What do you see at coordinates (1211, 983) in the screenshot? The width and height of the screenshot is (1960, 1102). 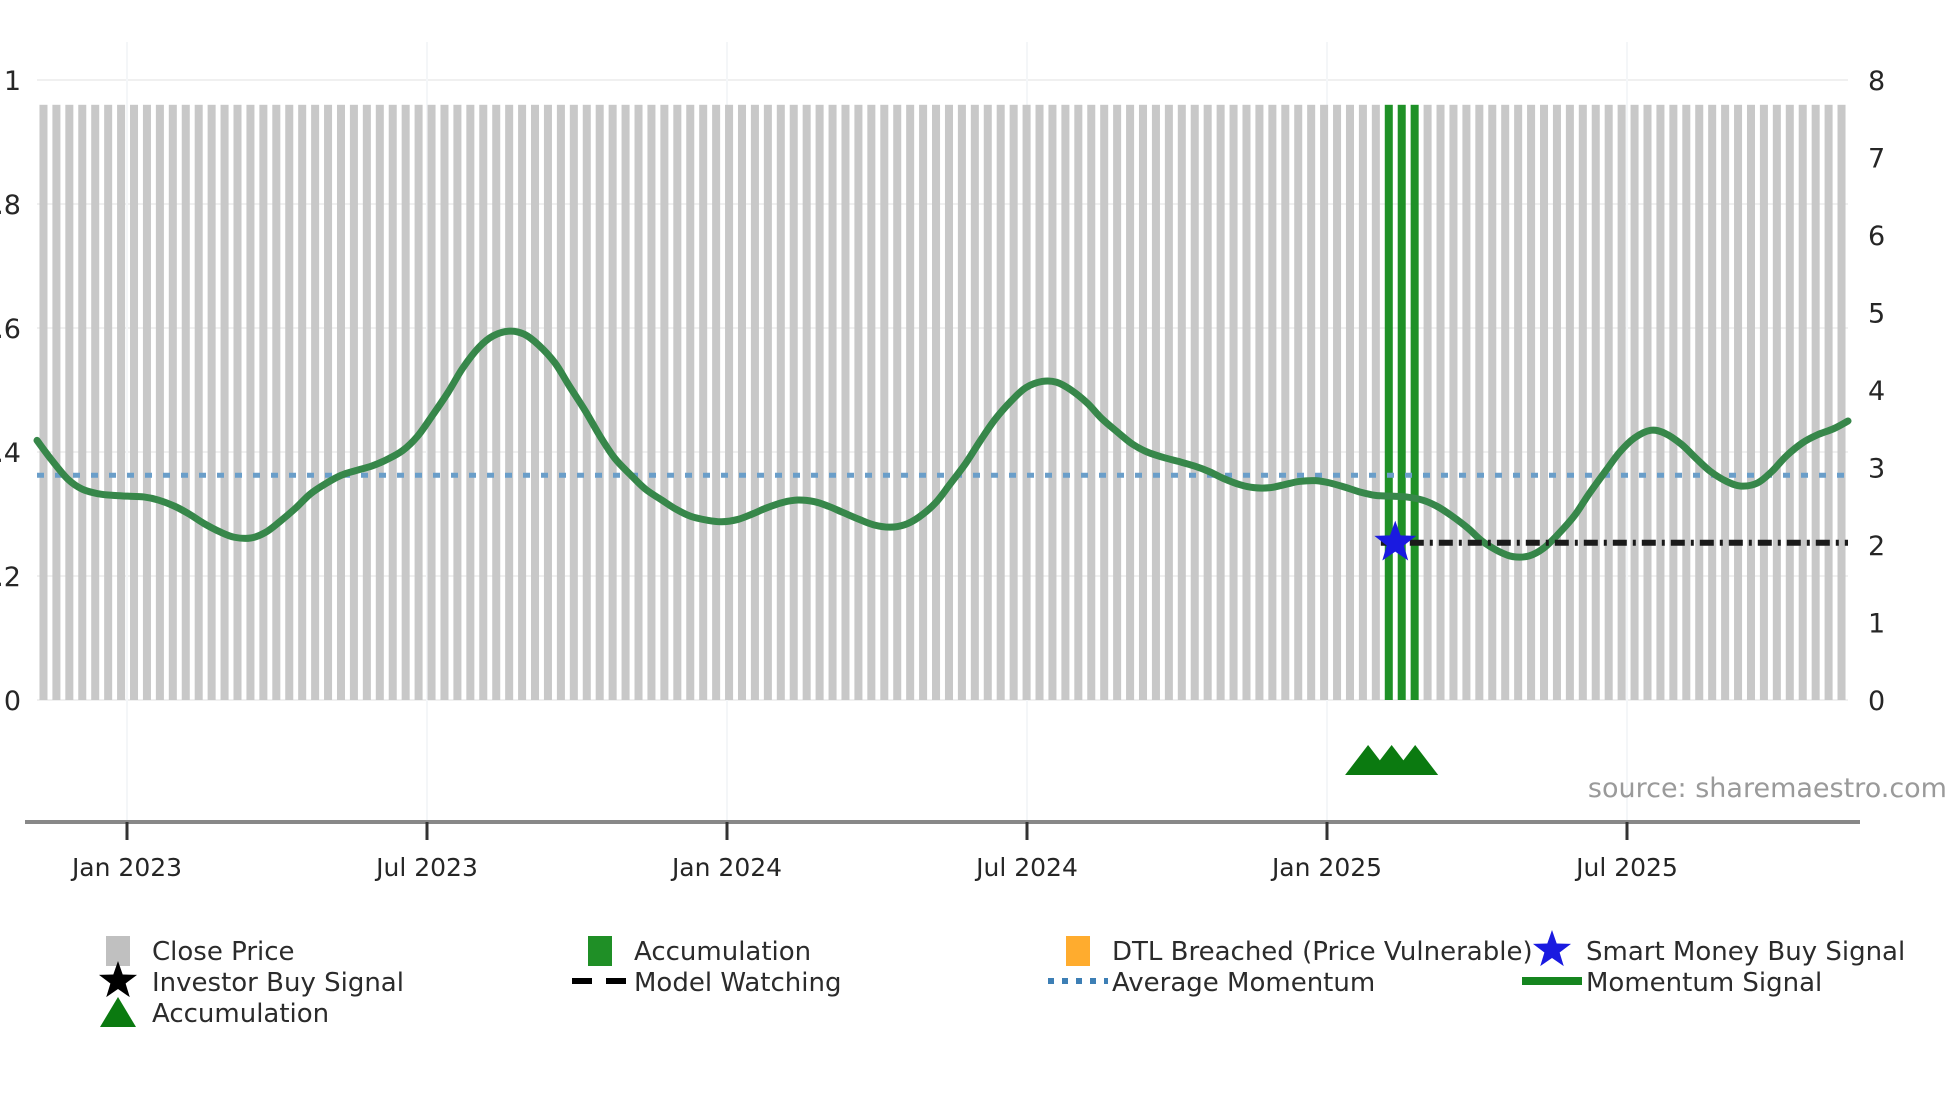 I see `legend-item: Average Momentum` at bounding box center [1211, 983].